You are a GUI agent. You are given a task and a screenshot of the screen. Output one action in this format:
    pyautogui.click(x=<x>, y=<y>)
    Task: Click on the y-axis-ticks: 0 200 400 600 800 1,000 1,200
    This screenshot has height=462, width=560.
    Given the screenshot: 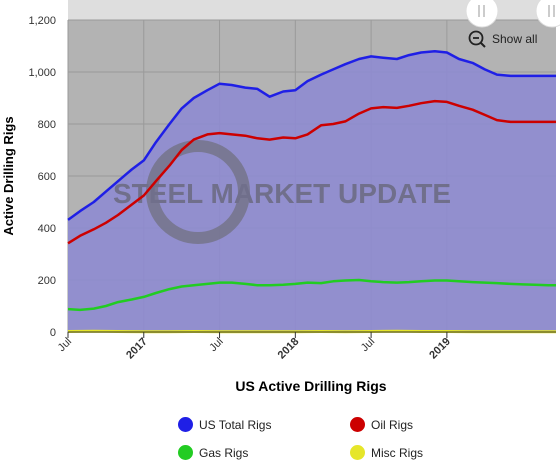 What is the action you would take?
    pyautogui.click(x=42, y=177)
    